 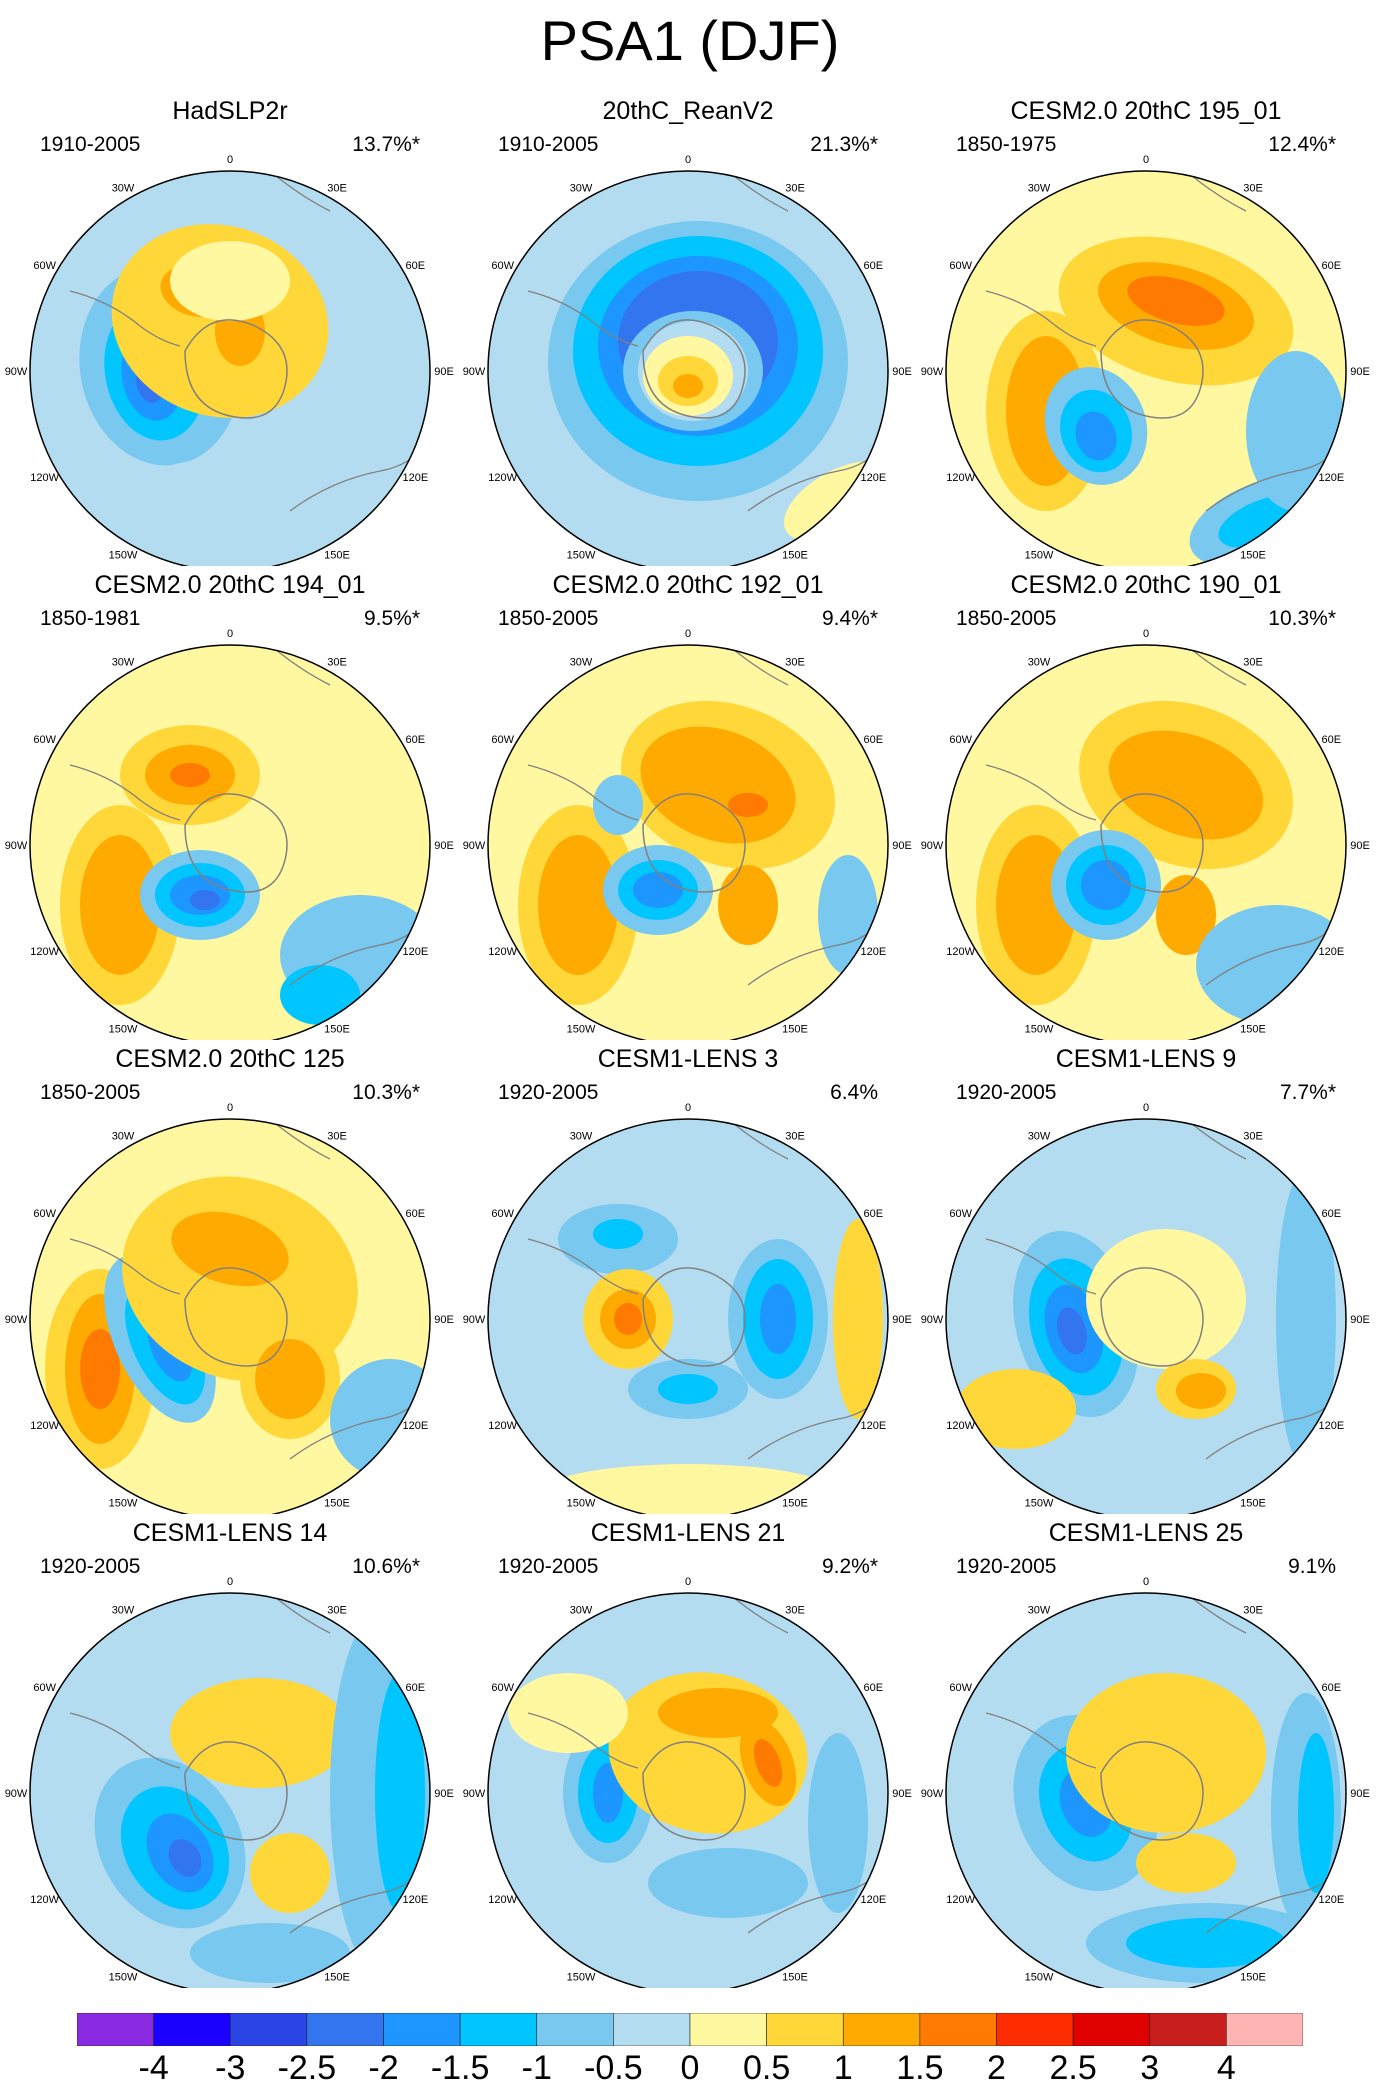 I want to click on panel-years: 1850-2005, so click(x=1006, y=618).